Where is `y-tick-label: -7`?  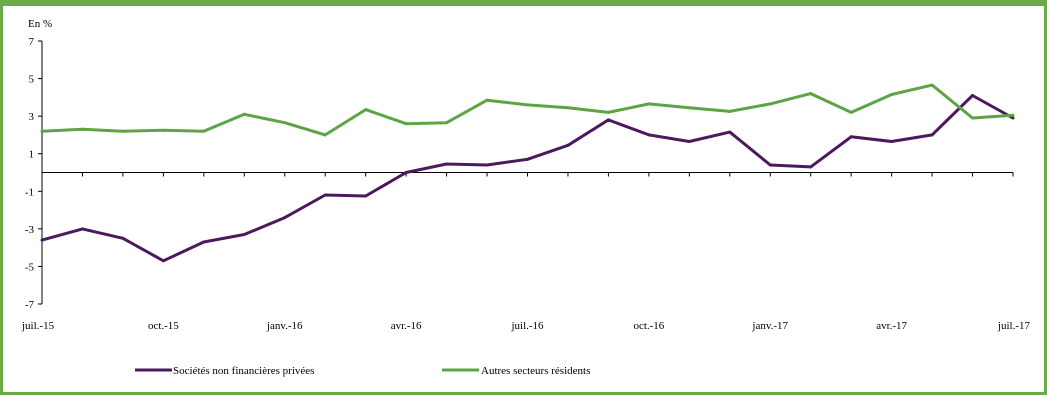
y-tick-label: -7 is located at coordinates (30, 305).